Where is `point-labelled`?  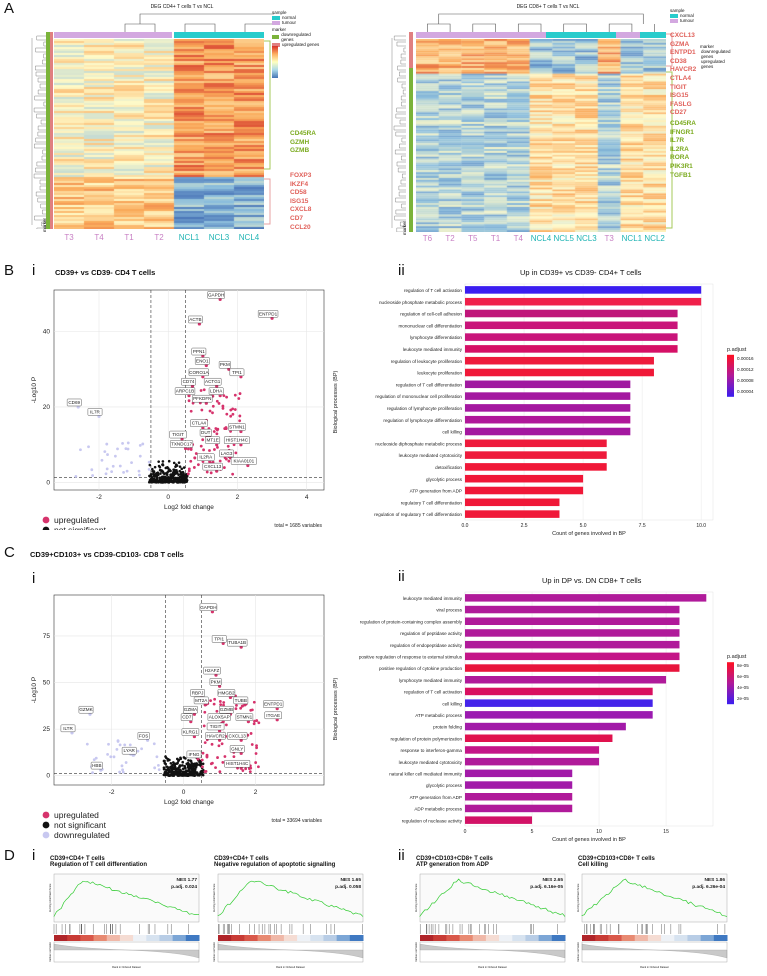 point-labelled is located at coordinates (72, 733).